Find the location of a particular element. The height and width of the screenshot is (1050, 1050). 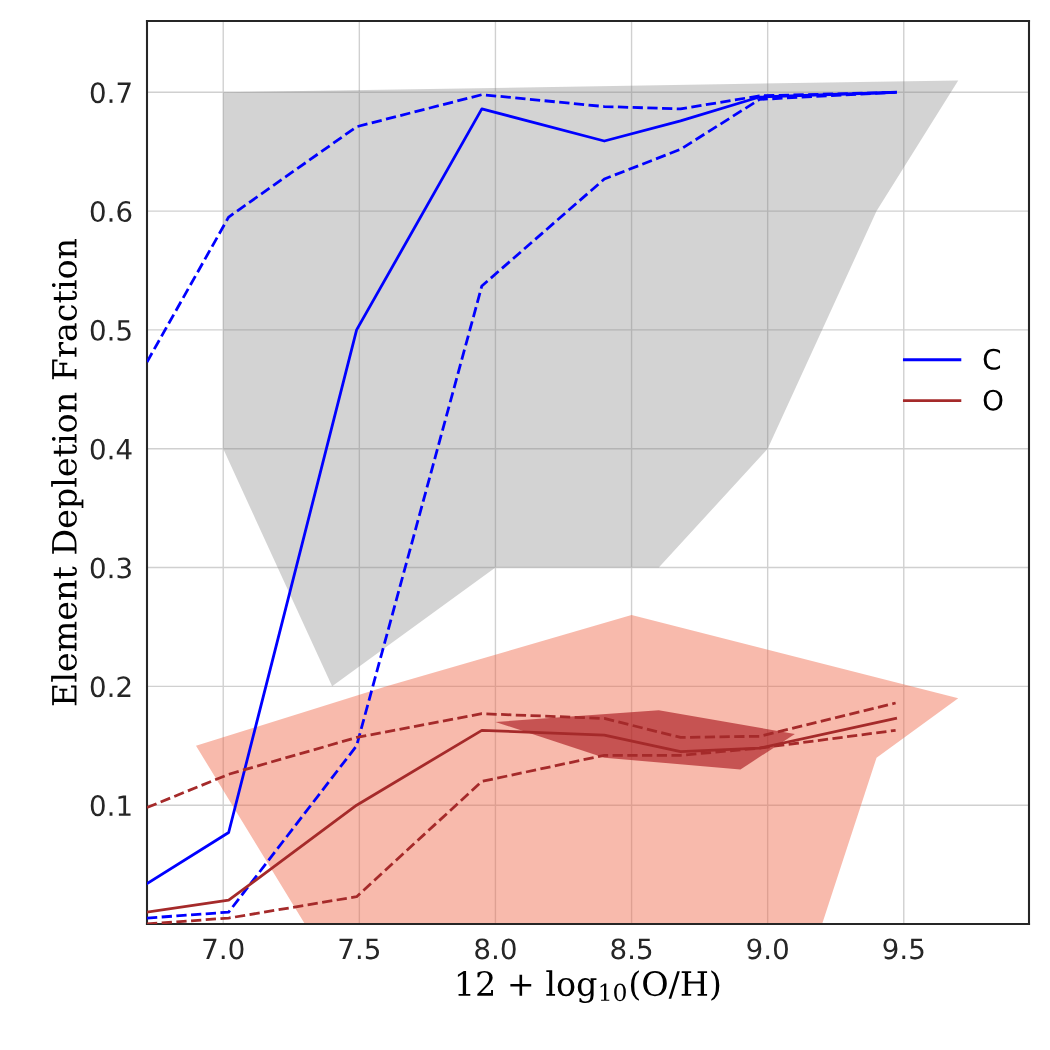

y-tick-label: 0.5 is located at coordinates (110, 330).